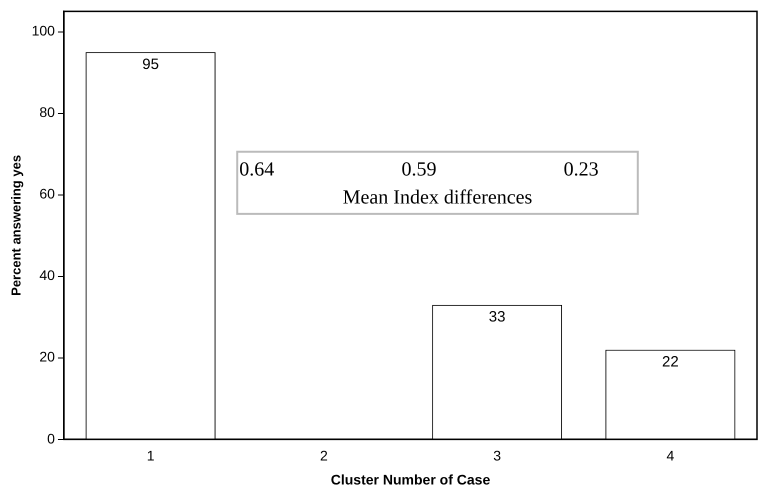  What do you see at coordinates (150, 64) in the screenshot?
I see `data-label: 95` at bounding box center [150, 64].